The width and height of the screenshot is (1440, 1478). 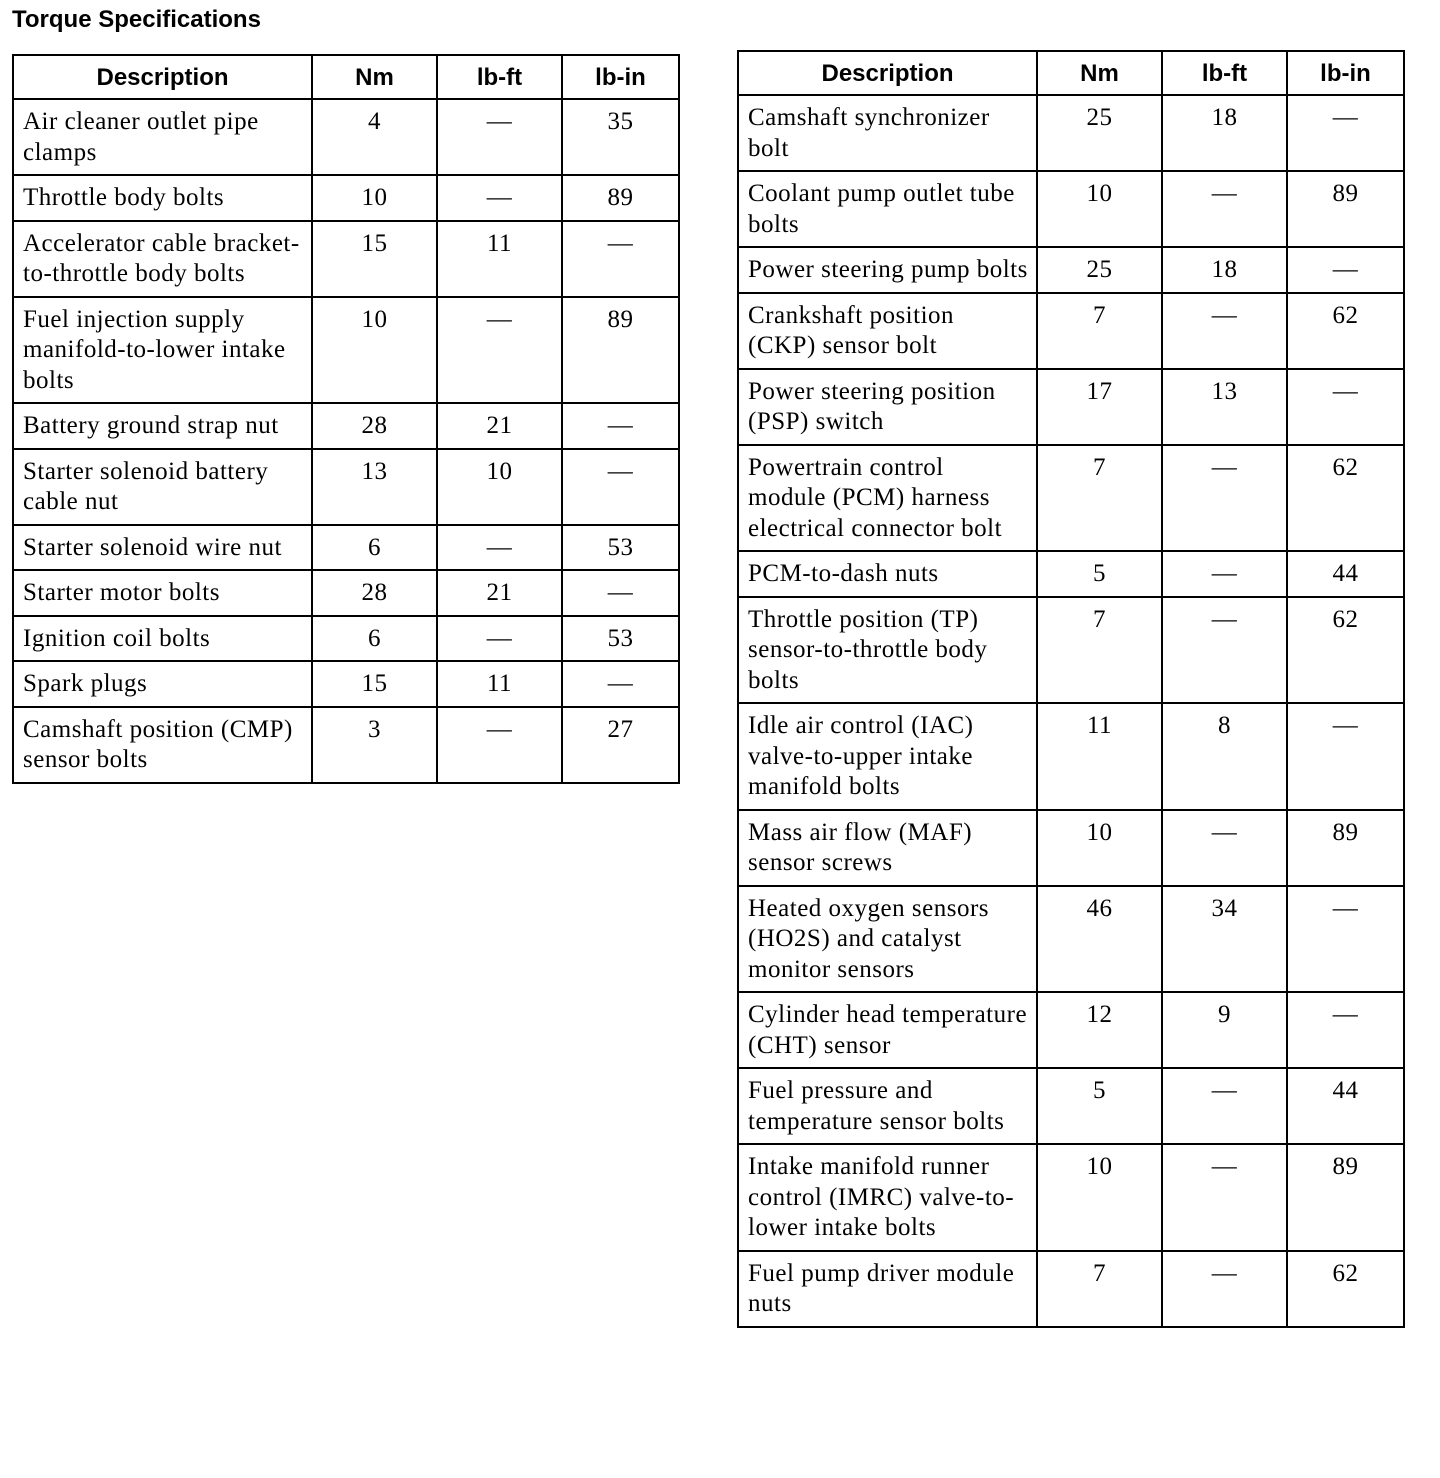 I want to click on cell-description: Fuel pump driver module nuts, so click(x=887, y=1288).